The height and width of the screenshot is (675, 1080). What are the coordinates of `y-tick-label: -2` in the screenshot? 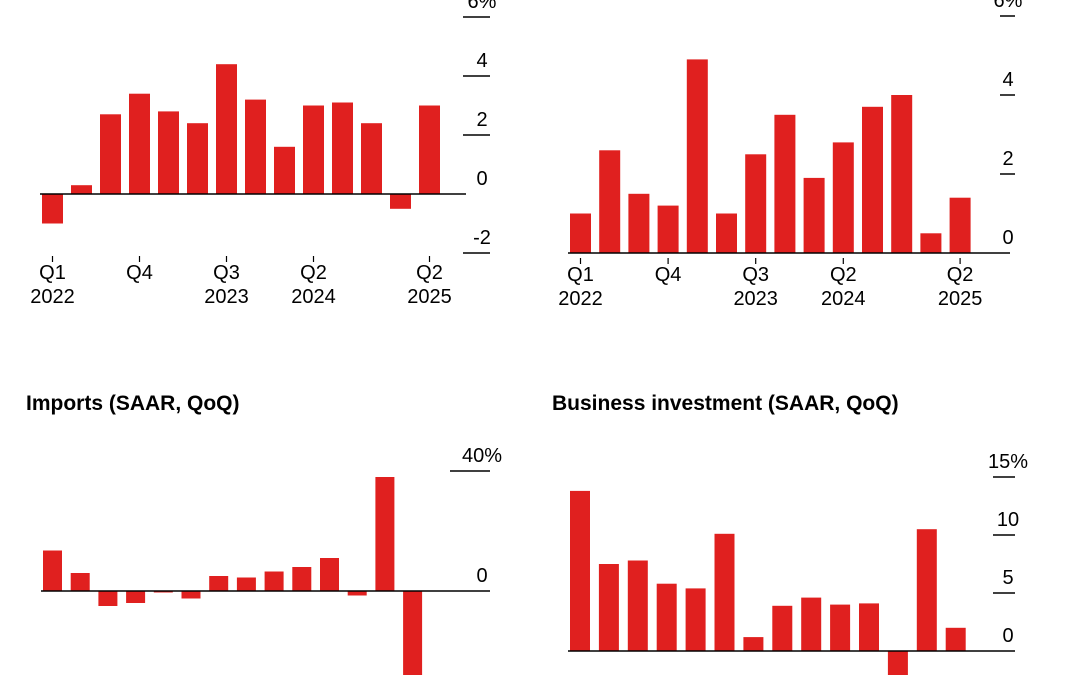 It's located at (482, 238).